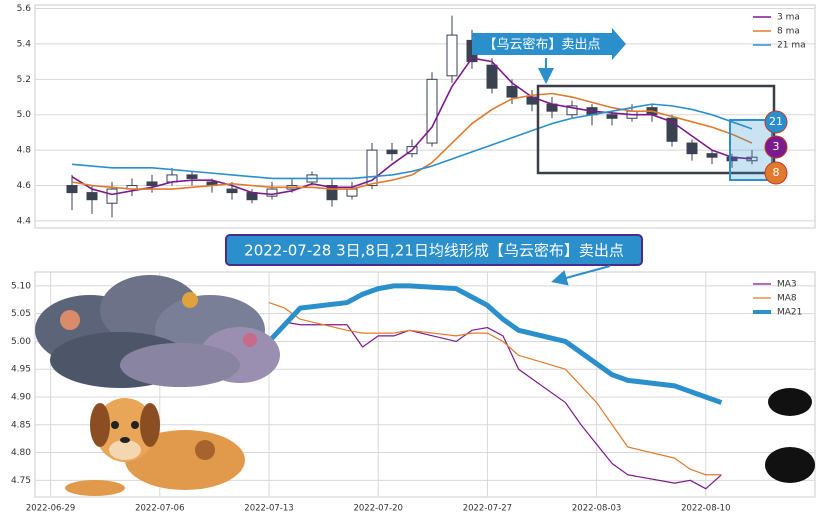  I want to click on x-tick-label: 2022-07-13, so click(268, 509).